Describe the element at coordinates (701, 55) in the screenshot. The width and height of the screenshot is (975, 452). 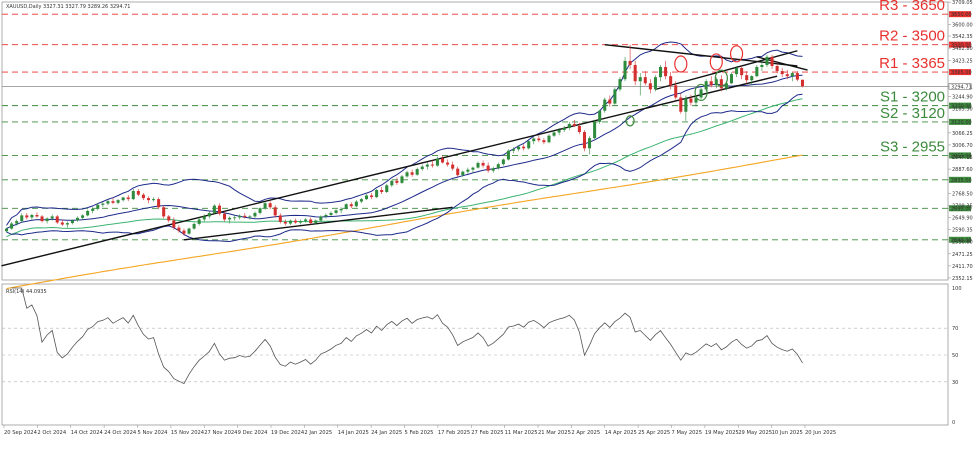
I see `downtrend-line-top` at that location.